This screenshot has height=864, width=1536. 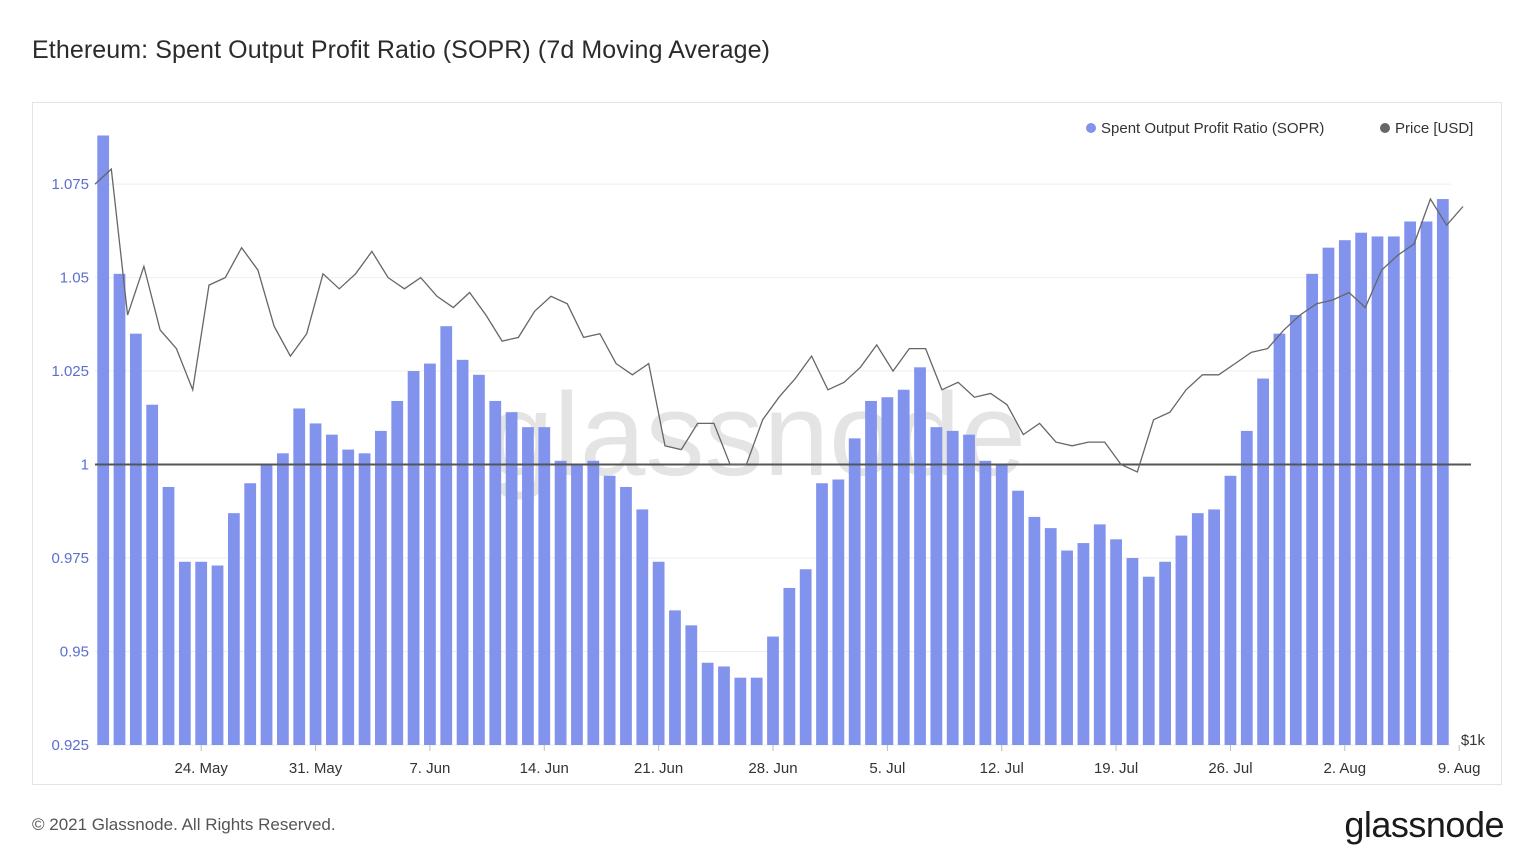 What do you see at coordinates (74, 652) in the screenshot?
I see `y-tick-label-1: 0.95` at bounding box center [74, 652].